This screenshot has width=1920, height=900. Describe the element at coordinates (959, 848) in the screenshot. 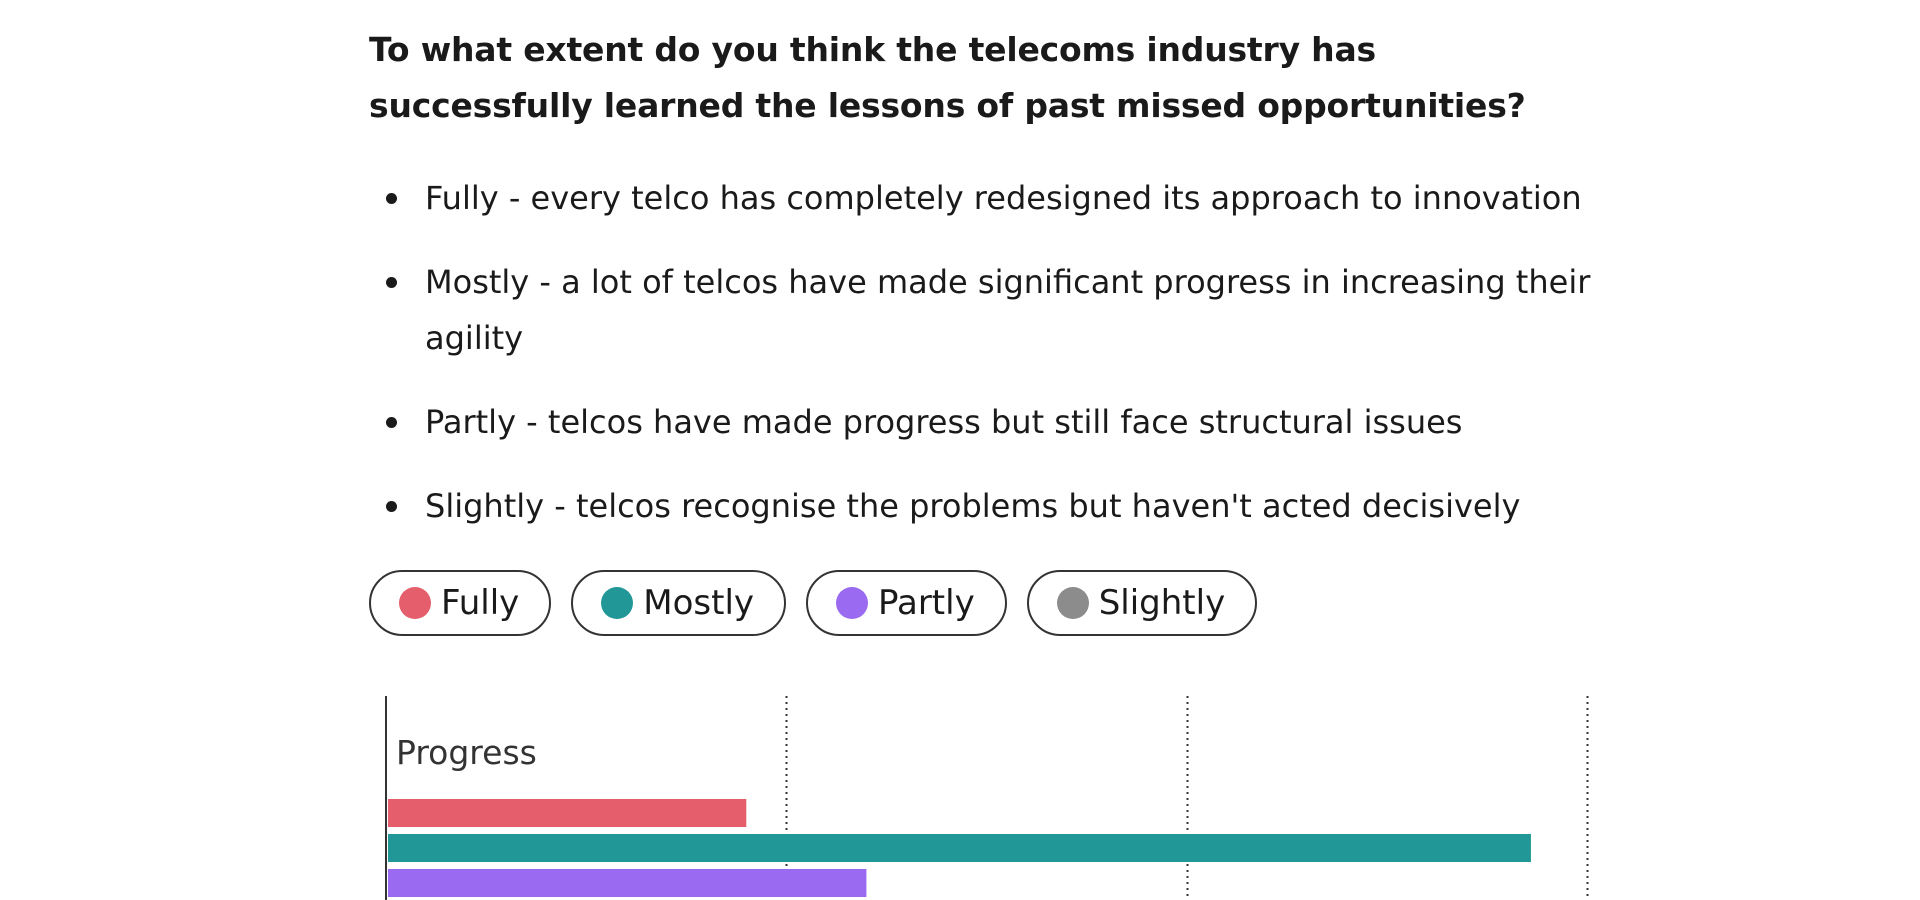

I see `bar-mostly` at that location.